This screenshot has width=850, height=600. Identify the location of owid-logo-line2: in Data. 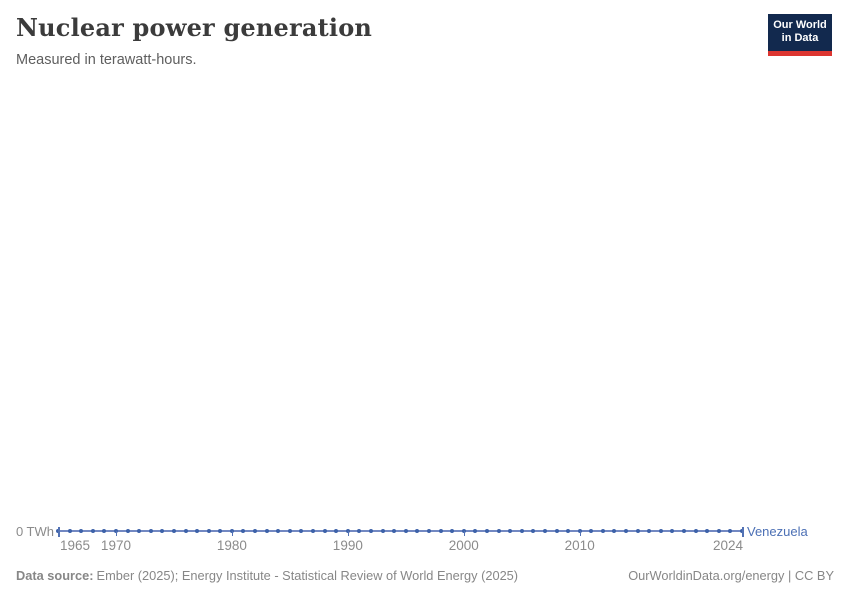
(800, 38).